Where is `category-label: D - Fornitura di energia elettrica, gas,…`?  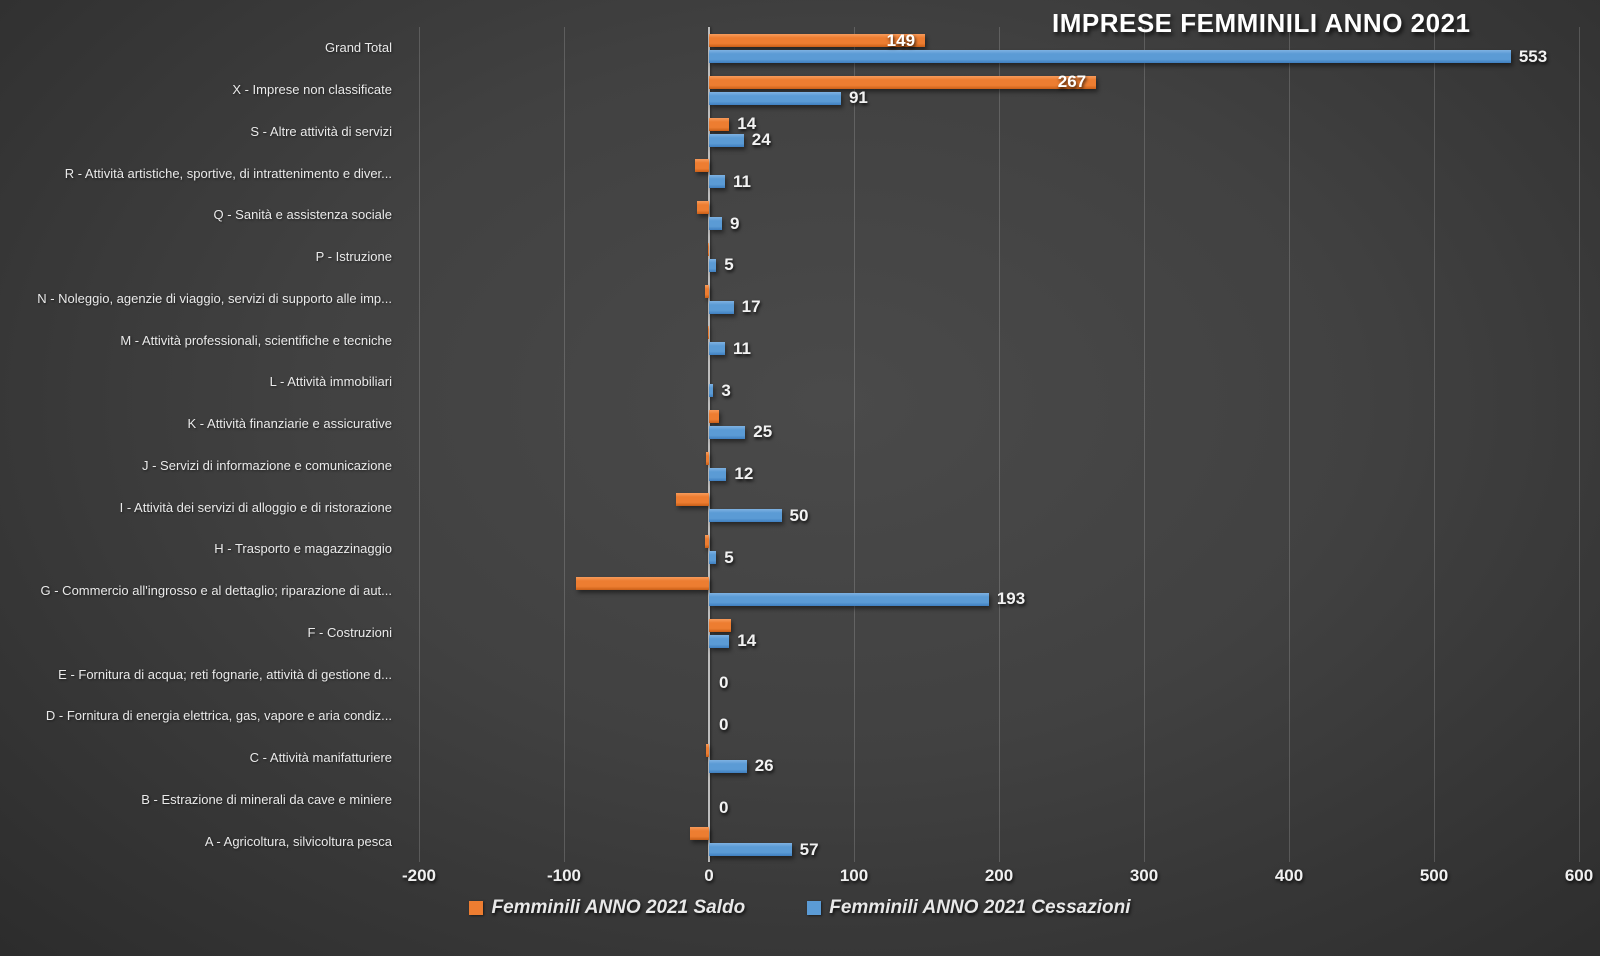
category-label: D - Fornitura di energia elettrica, gas,… is located at coordinates (218, 716).